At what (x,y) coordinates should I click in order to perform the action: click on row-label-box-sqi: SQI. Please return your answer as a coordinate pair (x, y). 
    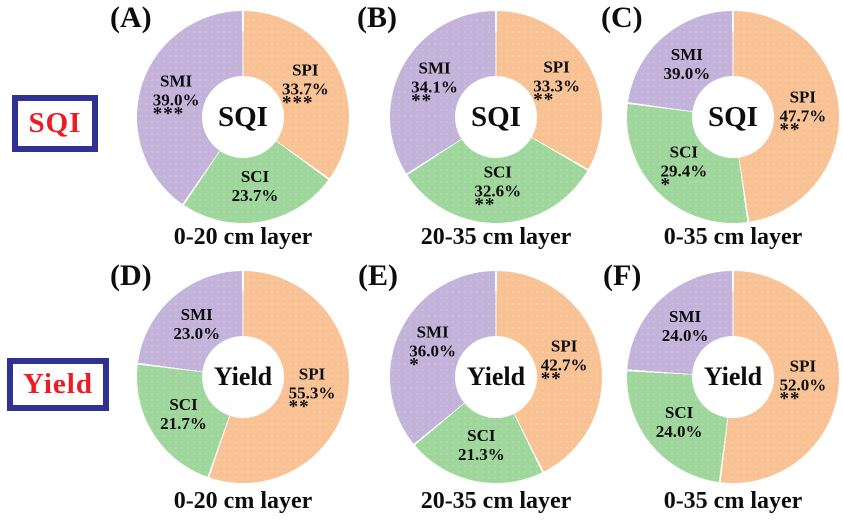
    Looking at the image, I should click on (55, 123).